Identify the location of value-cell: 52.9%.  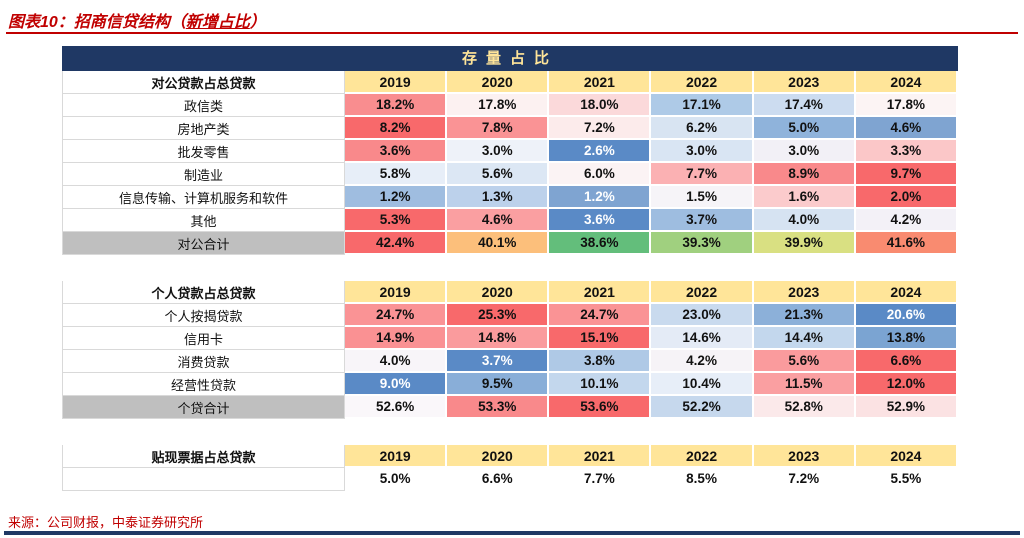
(906, 407).